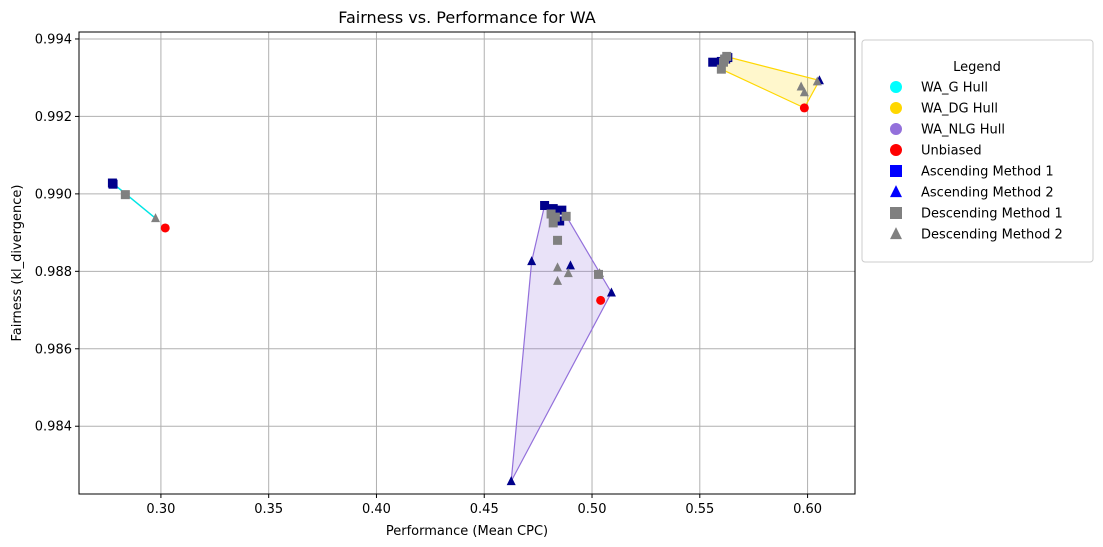  Describe the element at coordinates (53, 427) in the screenshot. I see `y-tick-label: 0.984` at that location.